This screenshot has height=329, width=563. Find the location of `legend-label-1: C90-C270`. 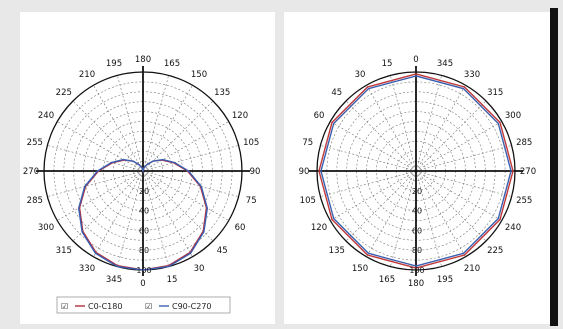

legend-label-1: C90-C270 is located at coordinates (192, 306).